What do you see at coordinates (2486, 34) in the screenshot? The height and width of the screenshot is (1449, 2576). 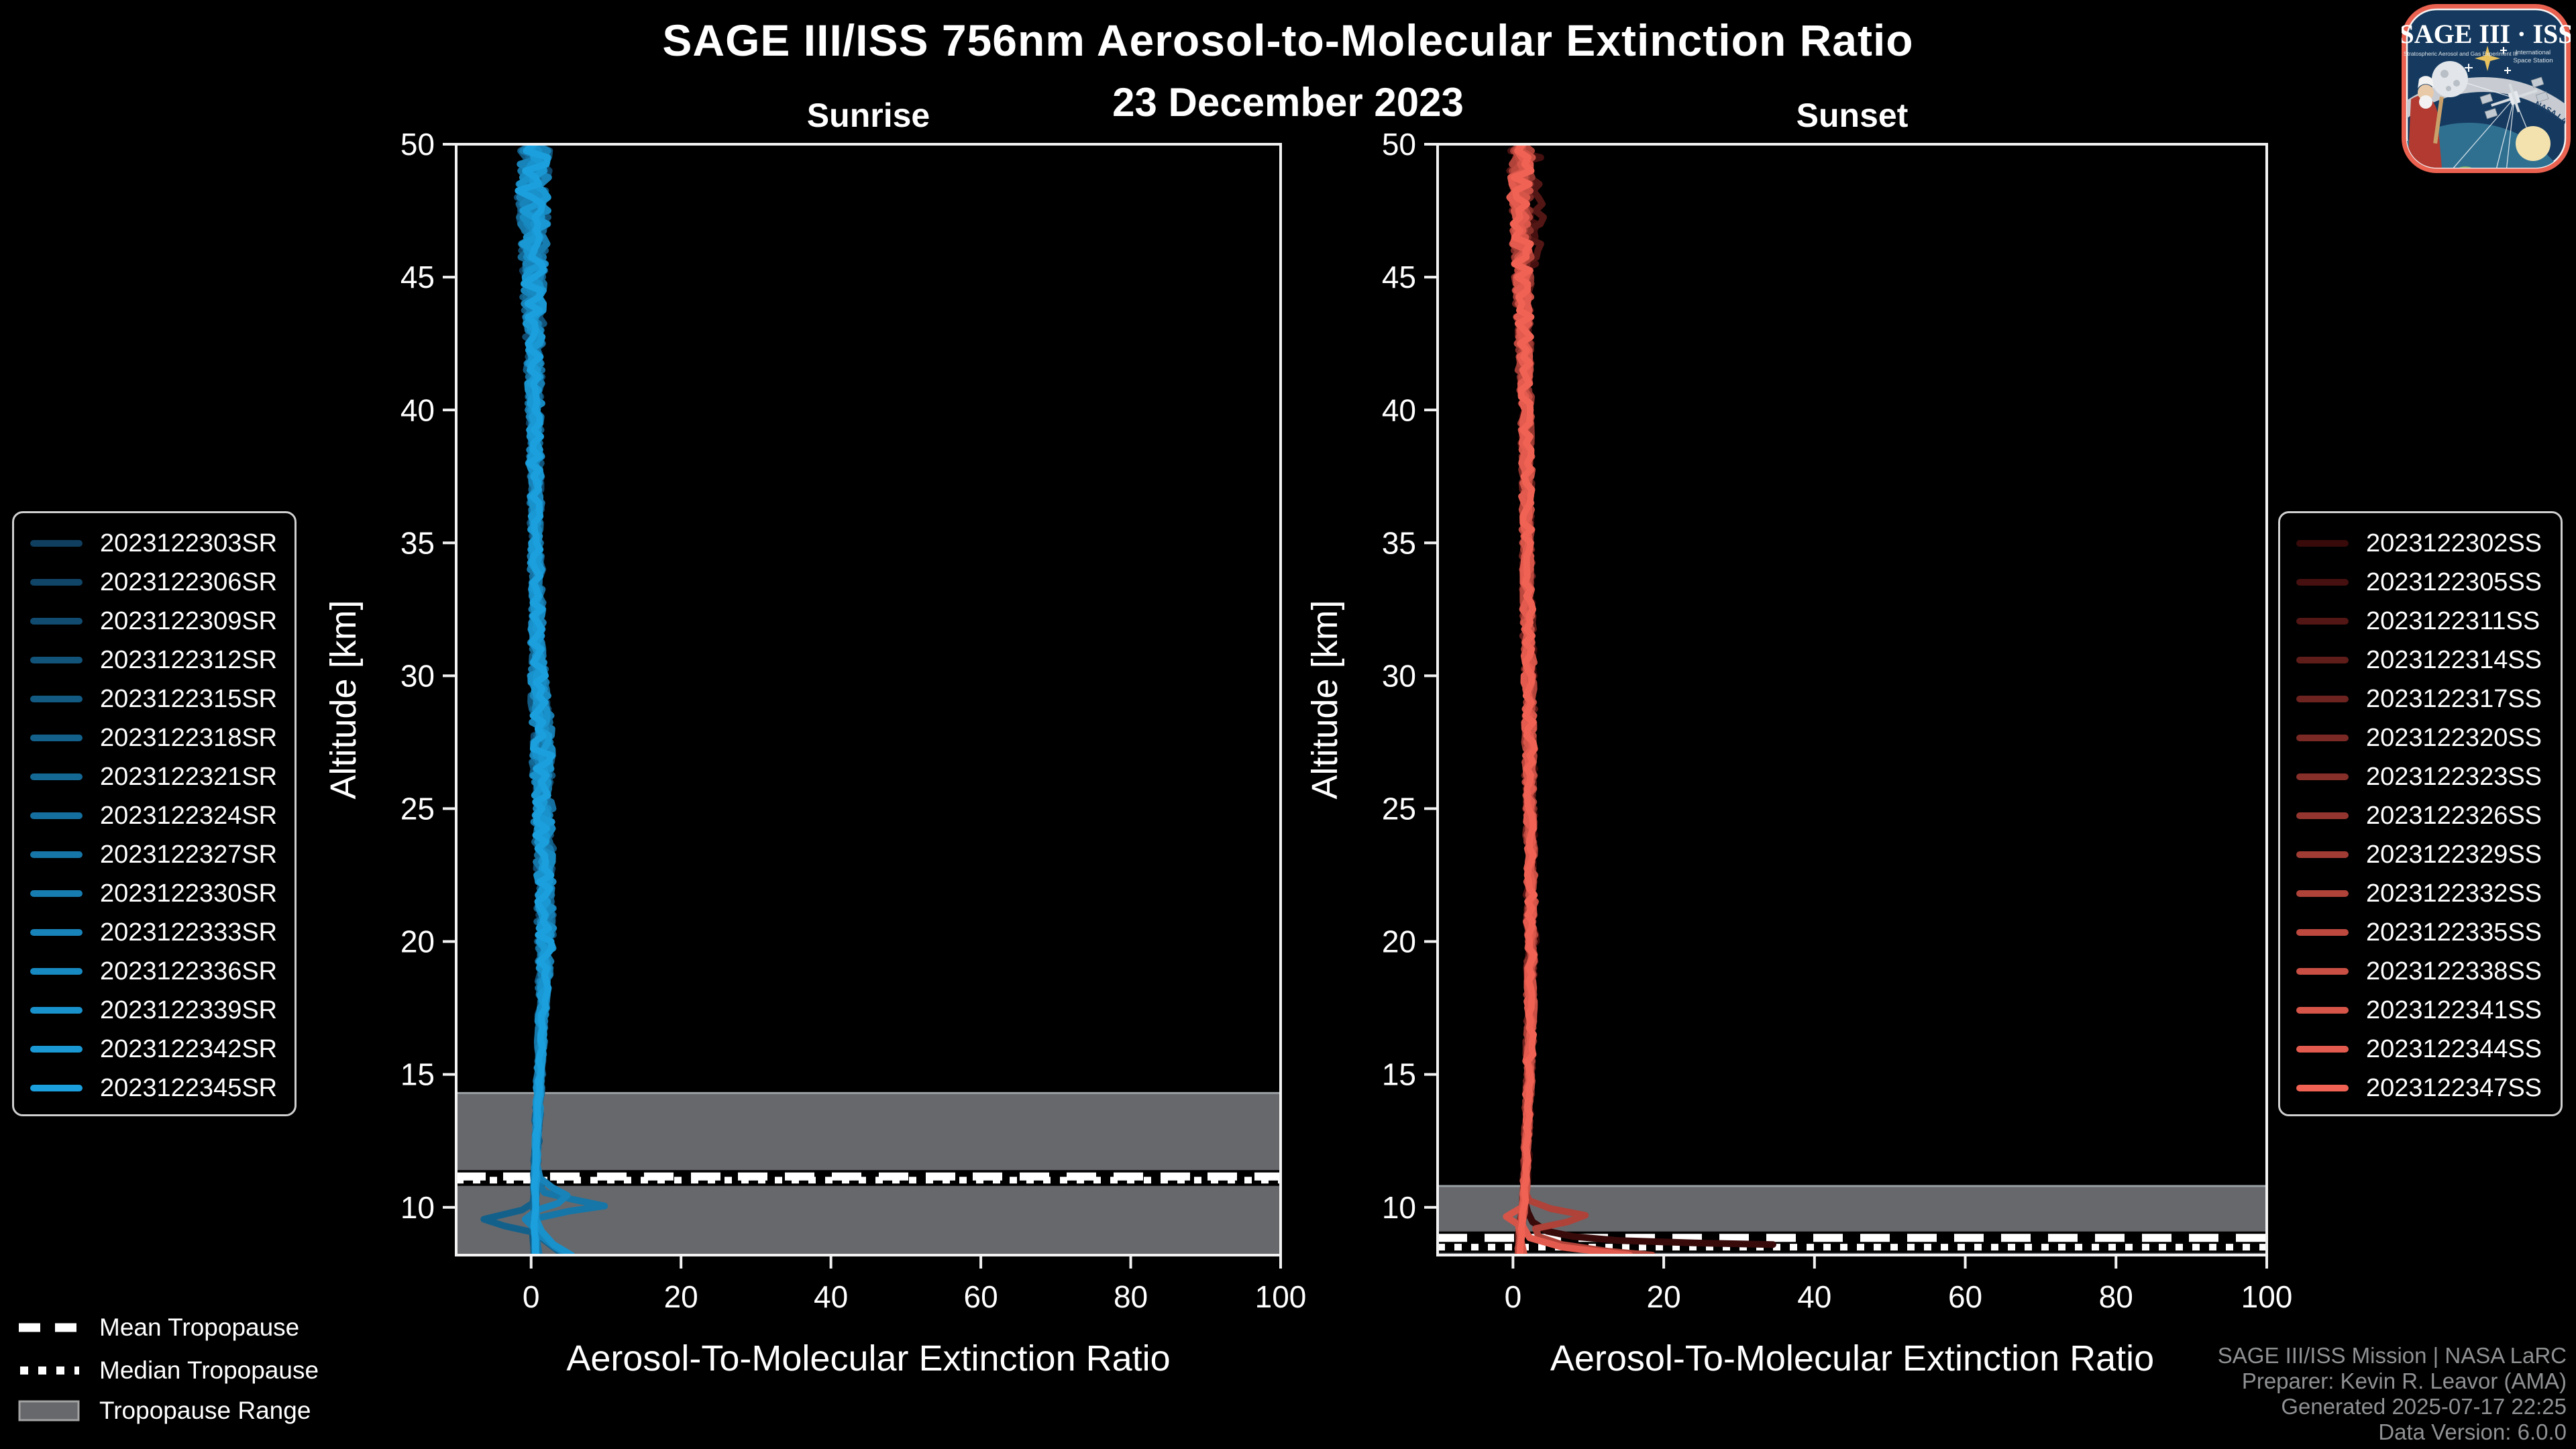 I see `logo-title: SAGE III · ISS` at bounding box center [2486, 34].